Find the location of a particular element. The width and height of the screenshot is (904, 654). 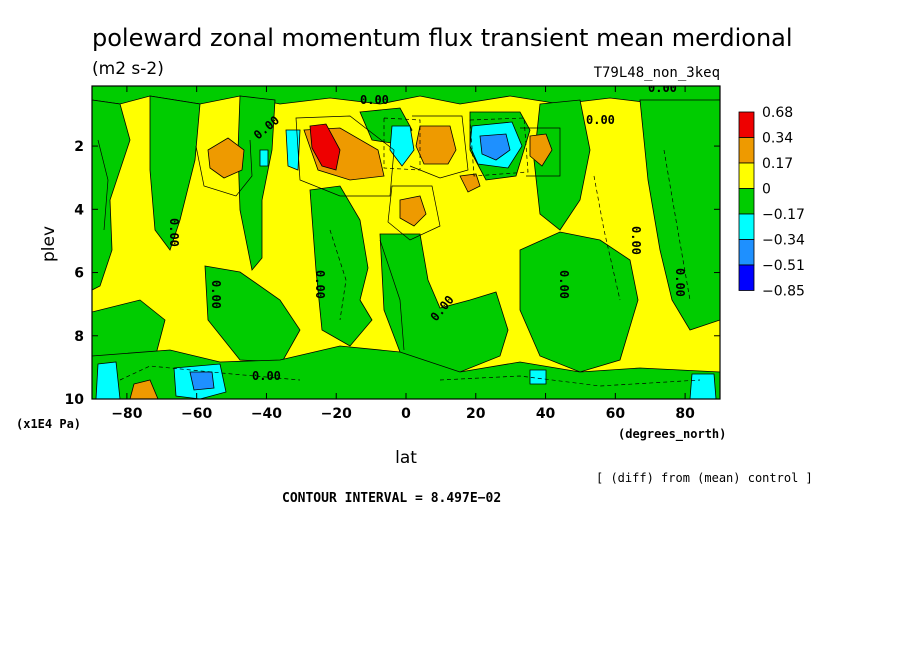

chart-units: (m2 s-2) is located at coordinates (128, 69).